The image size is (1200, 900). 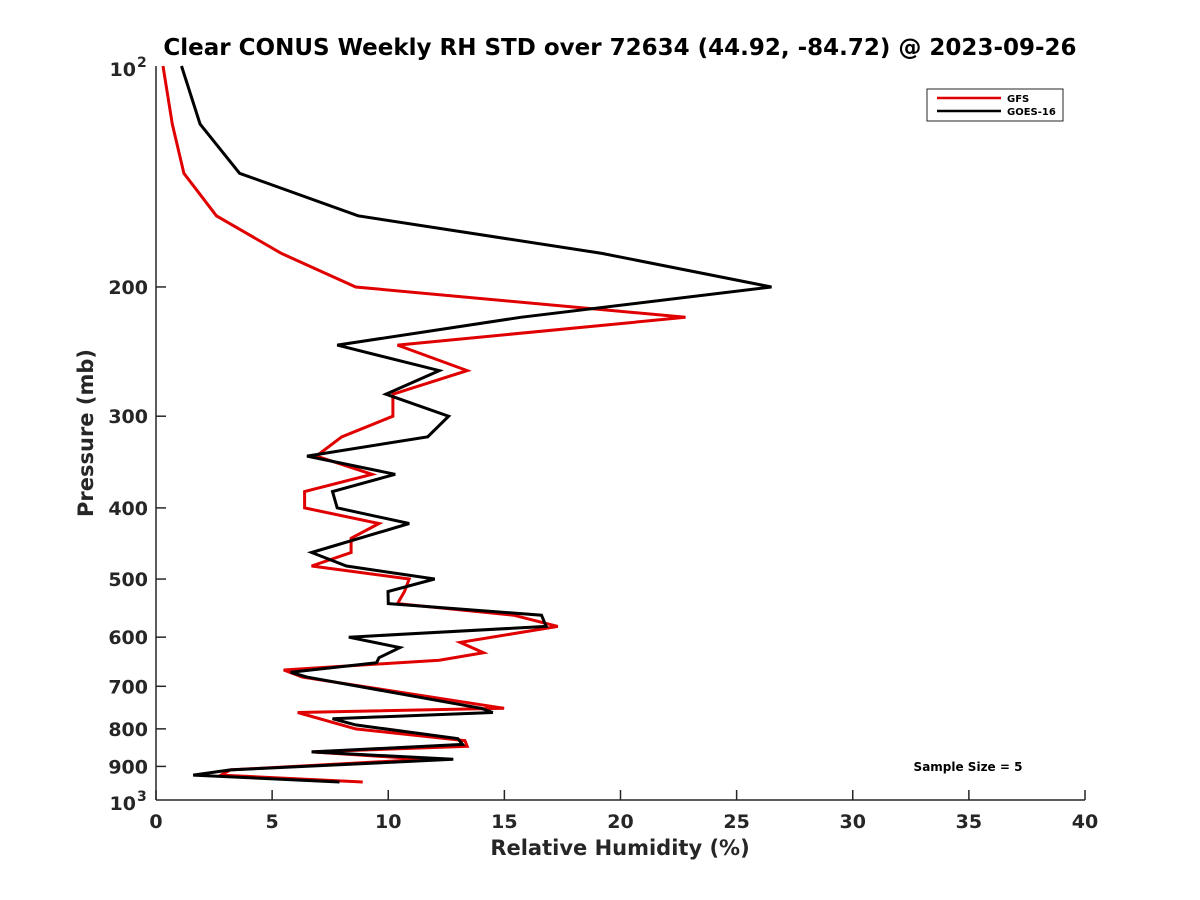 What do you see at coordinates (620, 822) in the screenshot?
I see `x-tick-label: 20` at bounding box center [620, 822].